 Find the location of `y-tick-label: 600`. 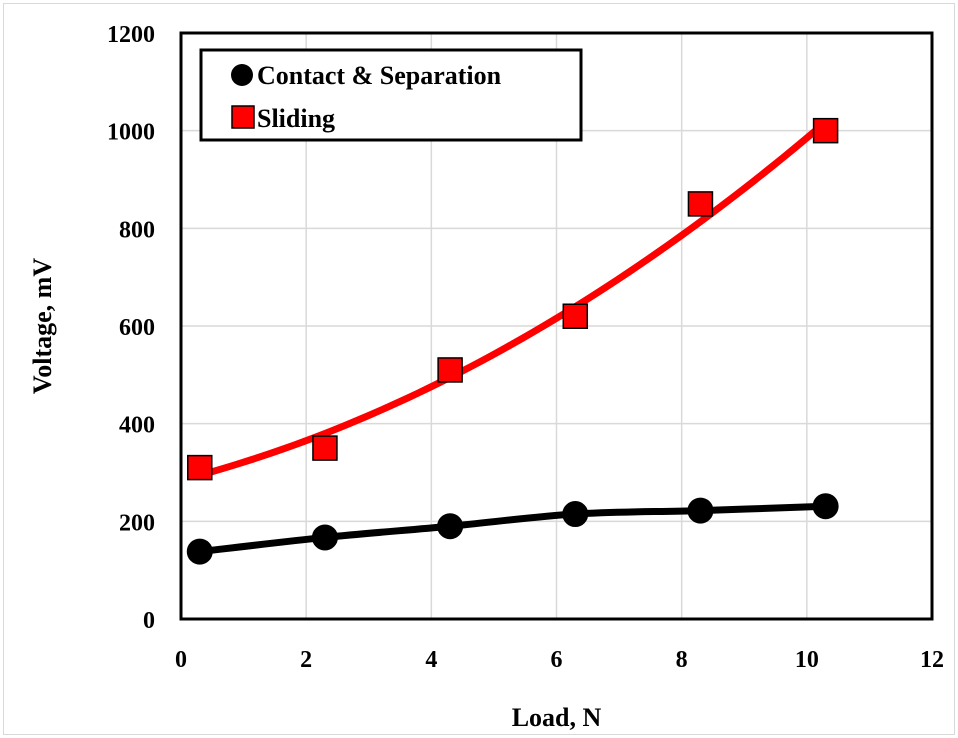

y-tick-label: 600 is located at coordinates (137, 328).